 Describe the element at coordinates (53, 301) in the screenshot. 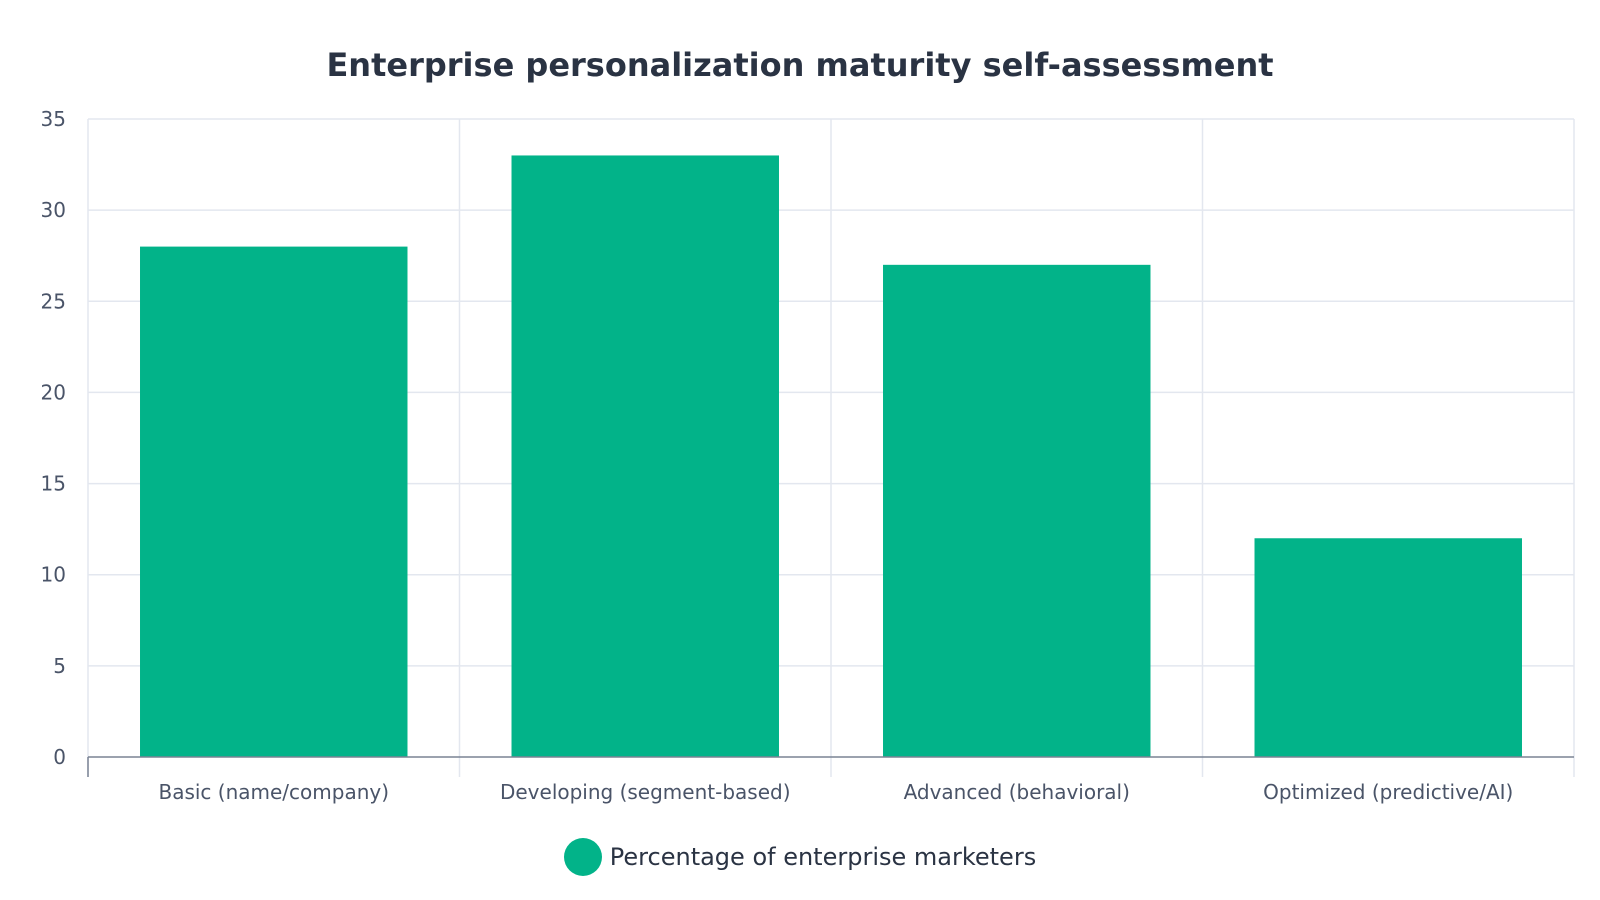

I see `y-tick-label: 25` at that location.